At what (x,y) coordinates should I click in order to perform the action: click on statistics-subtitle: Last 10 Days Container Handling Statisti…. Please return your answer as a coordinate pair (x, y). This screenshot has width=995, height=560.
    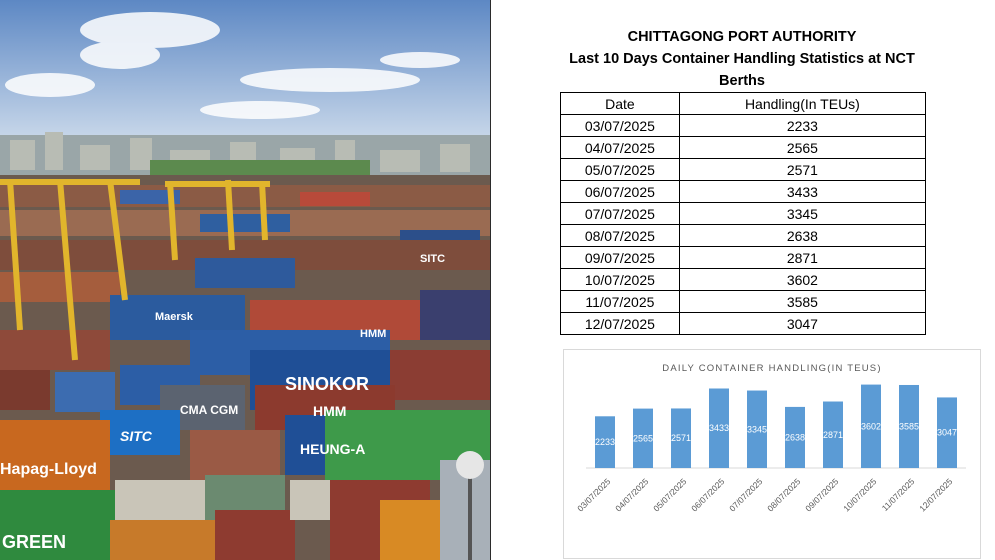
    Looking at the image, I should click on (742, 70).